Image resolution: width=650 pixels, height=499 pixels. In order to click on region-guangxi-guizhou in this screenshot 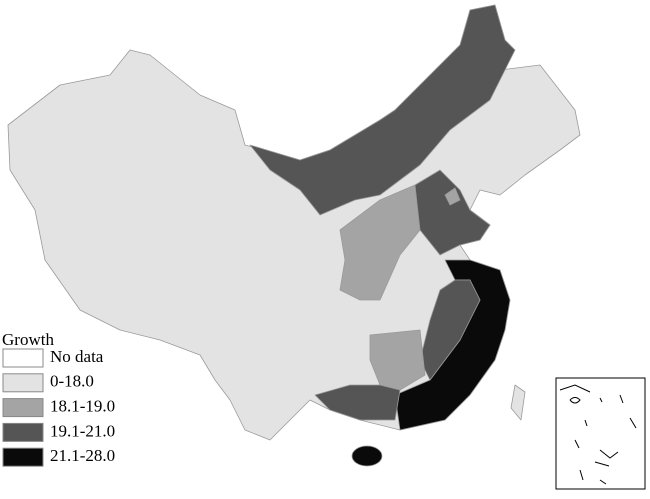, I will do `click(357, 402)`.